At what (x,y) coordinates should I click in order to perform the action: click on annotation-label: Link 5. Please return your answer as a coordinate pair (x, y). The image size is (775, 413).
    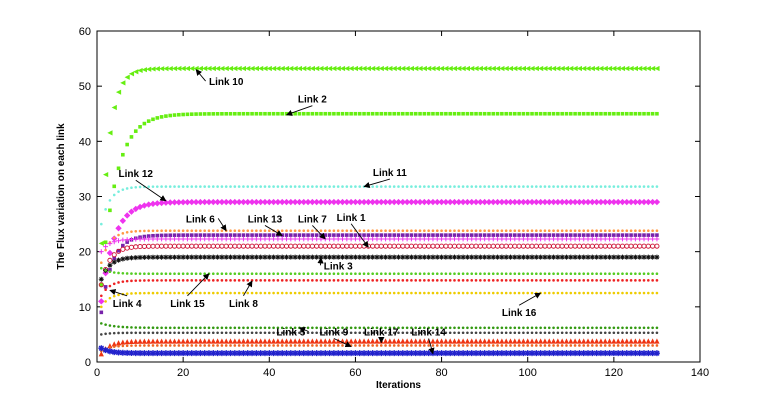
    Looking at the image, I should click on (290, 333).